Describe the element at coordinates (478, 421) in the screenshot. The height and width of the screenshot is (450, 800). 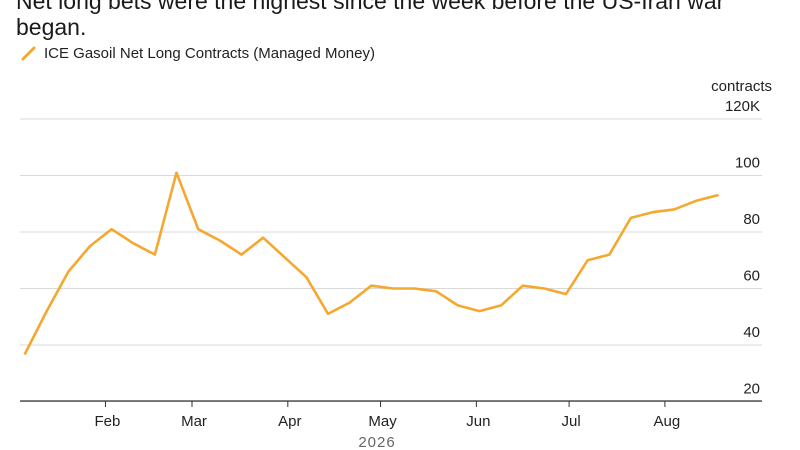
I see `x-tick-label: Jun` at that location.